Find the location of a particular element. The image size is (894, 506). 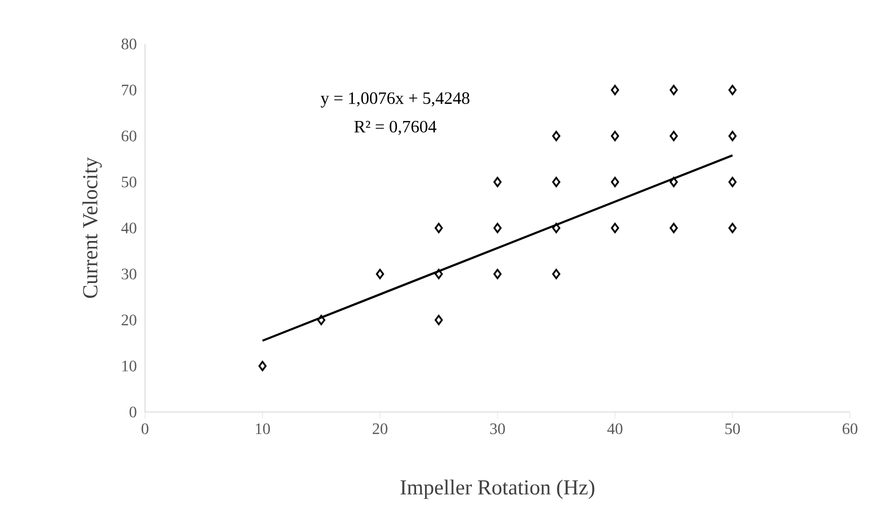

x-axis-title: Impeller Rotation (Hz) is located at coordinates (497, 489).